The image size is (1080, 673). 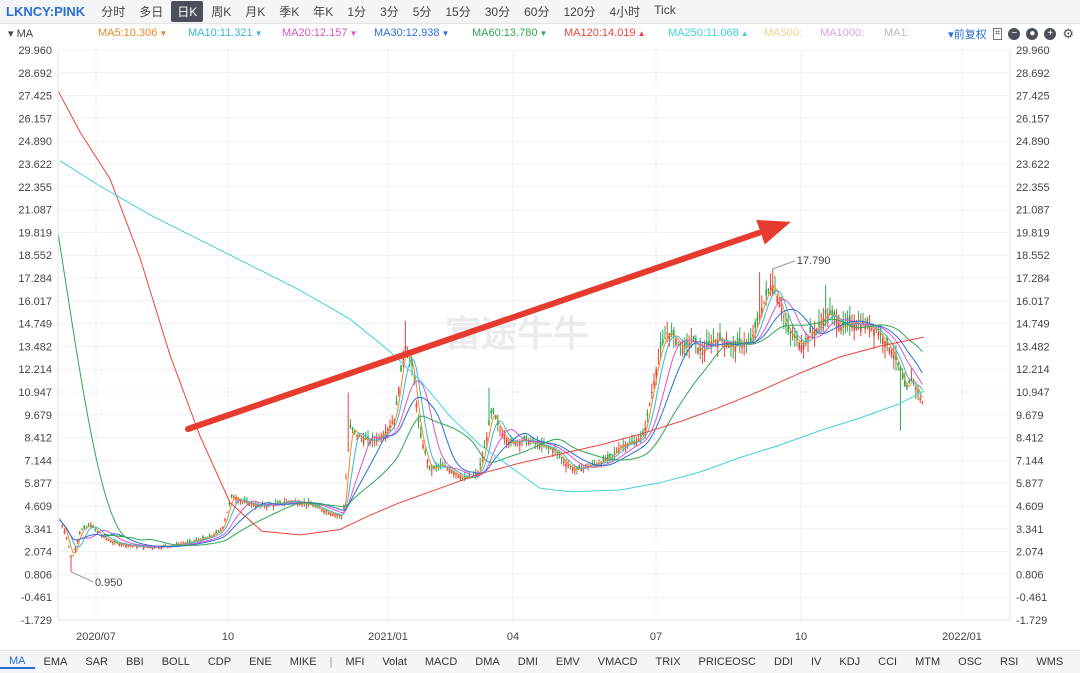 What do you see at coordinates (1009, 662) in the screenshot?
I see `indicator-tab: RSI` at bounding box center [1009, 662].